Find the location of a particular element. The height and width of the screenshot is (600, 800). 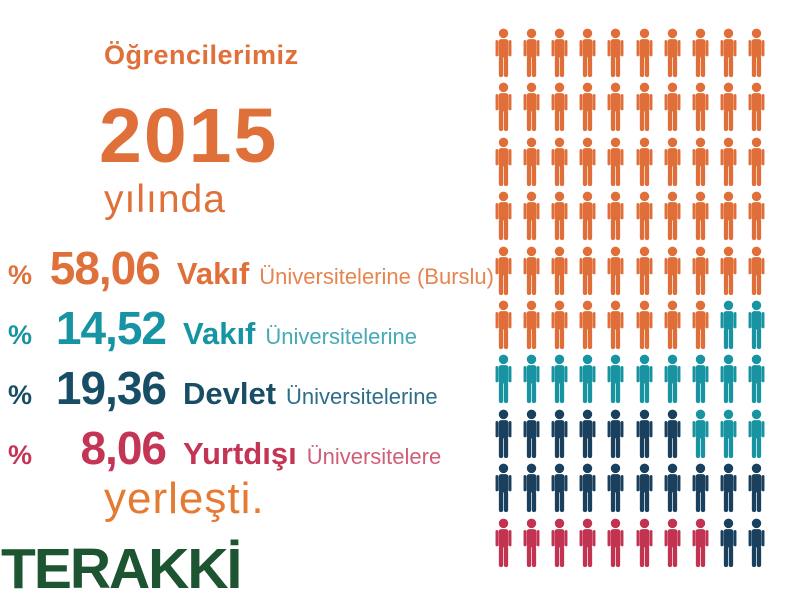

terakki-logo: TERAKKİ is located at coordinates (121, 568).